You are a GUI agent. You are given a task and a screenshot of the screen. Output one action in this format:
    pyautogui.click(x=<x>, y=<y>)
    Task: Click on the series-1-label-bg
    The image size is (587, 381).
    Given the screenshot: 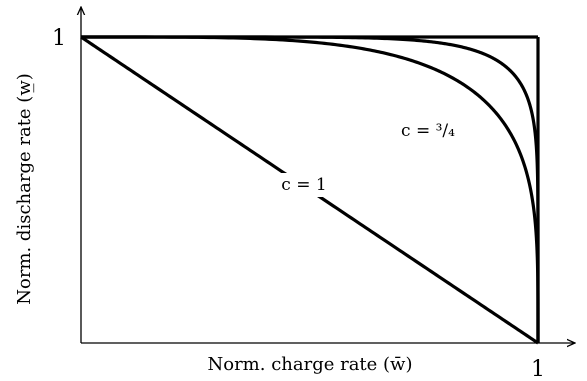 What is the action you would take?
    pyautogui.click(x=304, y=185)
    